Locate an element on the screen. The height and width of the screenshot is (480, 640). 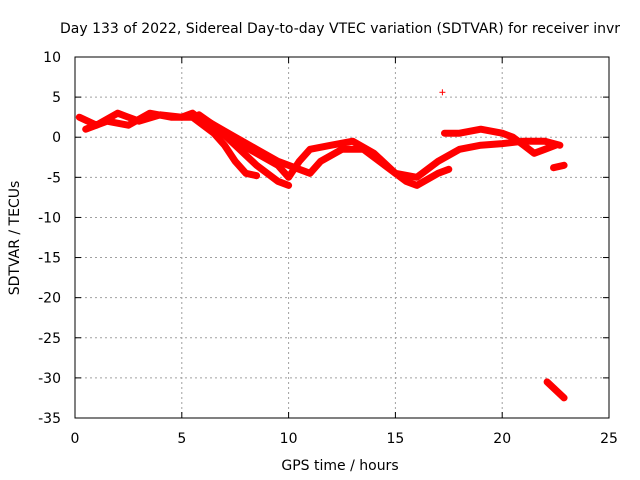
y-tick-label: 10 is located at coordinates (52, 58).